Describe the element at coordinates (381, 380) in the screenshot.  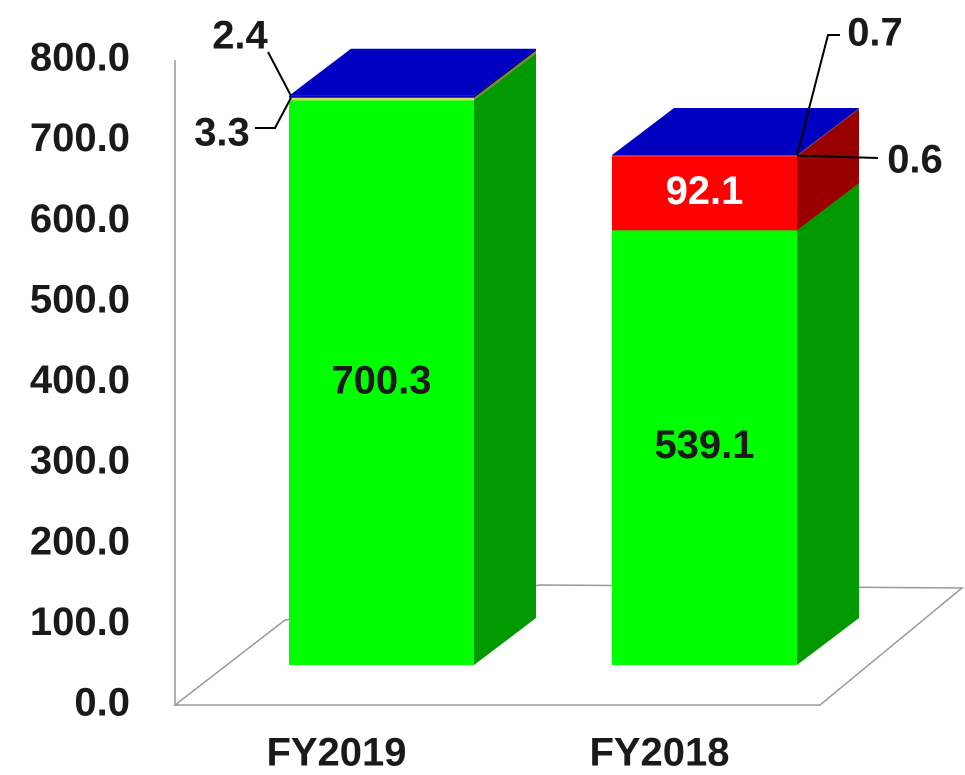
I see `data-label: 700.3` at that location.